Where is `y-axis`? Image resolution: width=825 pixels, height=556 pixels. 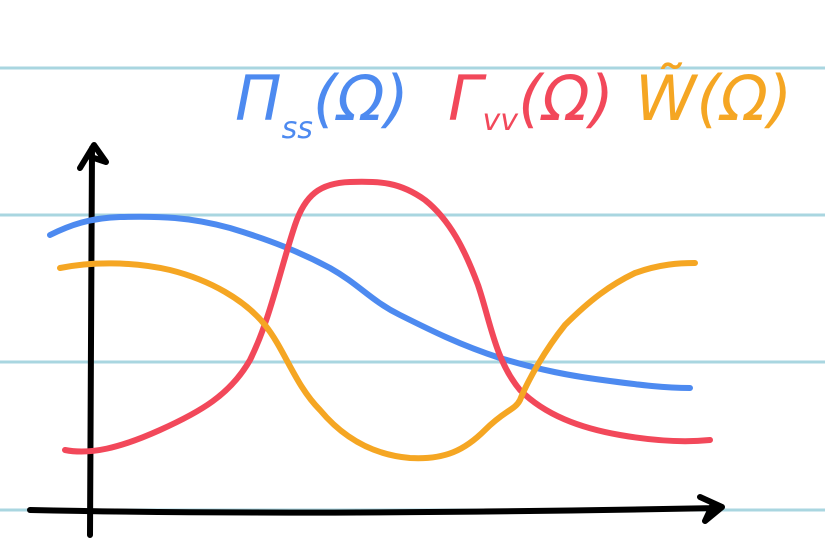
y-axis is located at coordinates (93, 340).